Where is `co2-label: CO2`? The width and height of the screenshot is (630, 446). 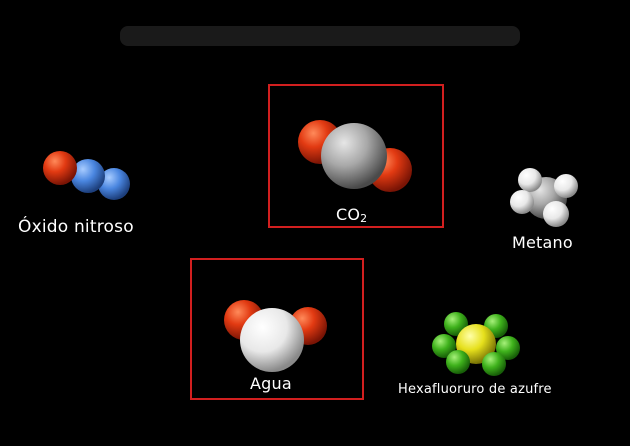 co2-label: CO2 is located at coordinates (351, 215).